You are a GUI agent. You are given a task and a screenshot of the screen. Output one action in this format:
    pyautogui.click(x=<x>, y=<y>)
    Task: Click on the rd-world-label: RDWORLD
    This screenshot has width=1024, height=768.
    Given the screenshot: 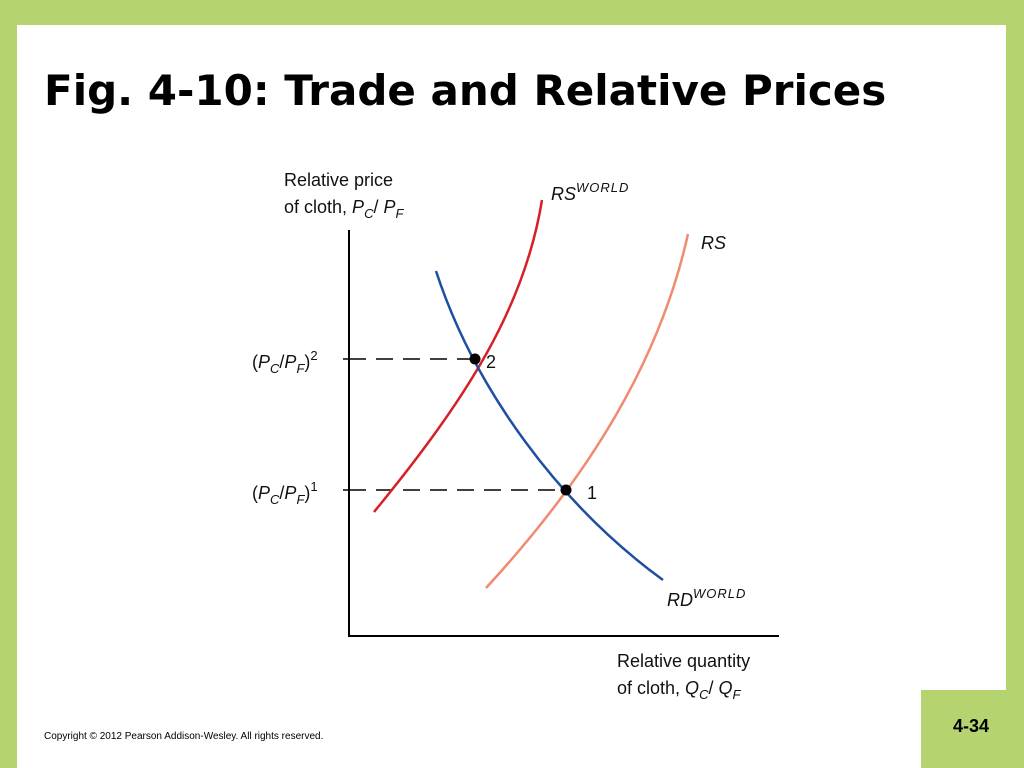 What is the action you would take?
    pyautogui.click(x=706, y=598)
    